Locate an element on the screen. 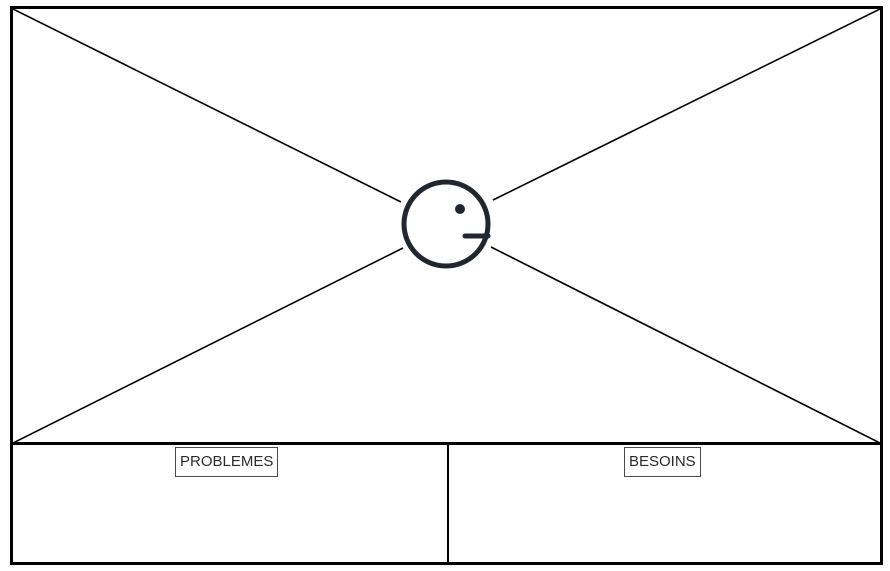 The height and width of the screenshot is (571, 890). vertical-divider is located at coordinates (448, 503).